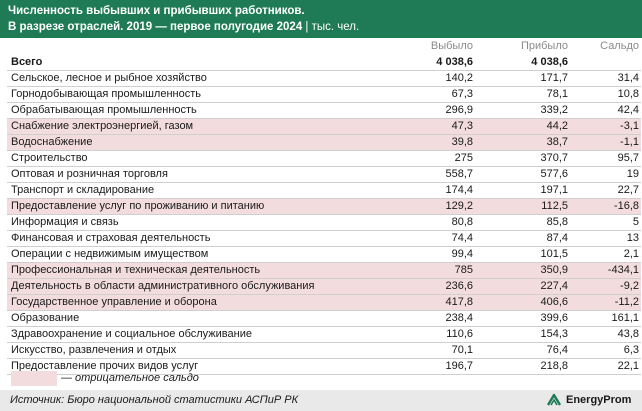  Describe the element at coordinates (459, 174) in the screenshot. I see `cell-out: 558,7` at that location.